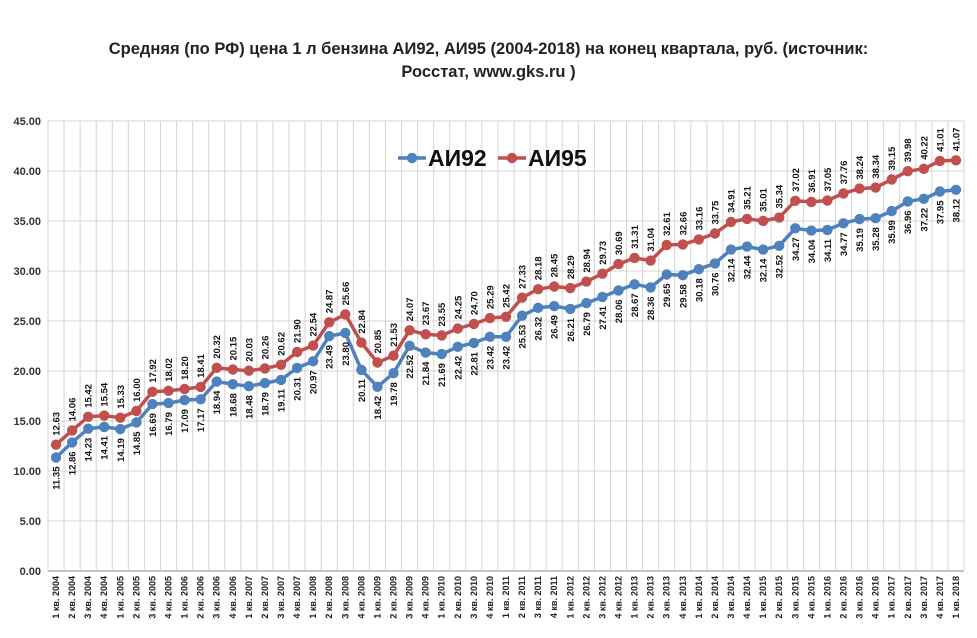 Image resolution: width=977 pixels, height=638 pixels. Describe the element at coordinates (153, 371) in the screenshot. I see `data-label: 17.92` at that location.